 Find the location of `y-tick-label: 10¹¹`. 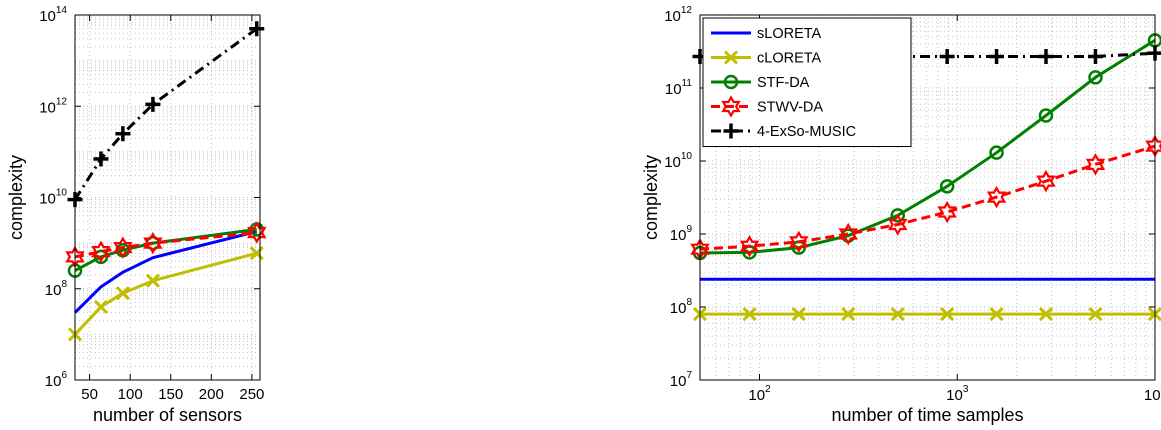

y-tick-label: 10¹¹ is located at coordinates (679, 88).